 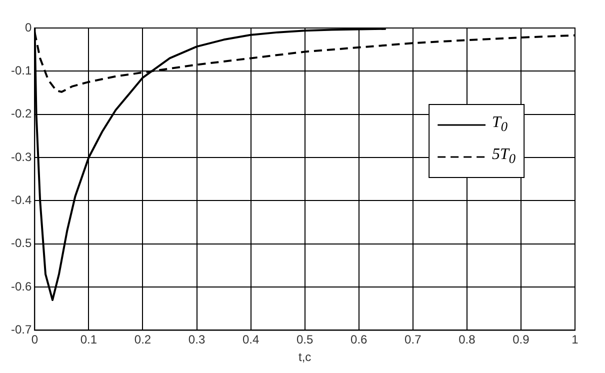 What do you see at coordinates (21, 286) in the screenshot?
I see `y-tick-label: -0.6` at bounding box center [21, 286].